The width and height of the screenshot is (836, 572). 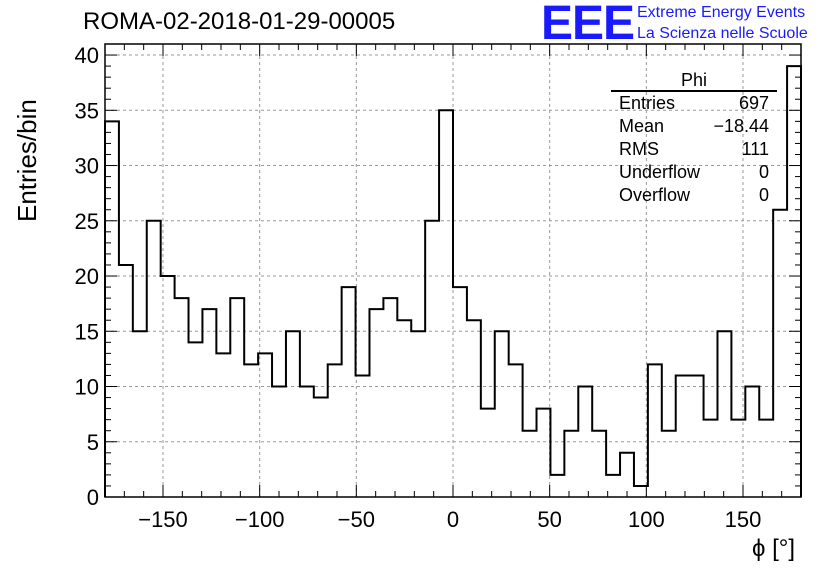 I want to click on stats-label: Overflow, so click(x=655, y=195).